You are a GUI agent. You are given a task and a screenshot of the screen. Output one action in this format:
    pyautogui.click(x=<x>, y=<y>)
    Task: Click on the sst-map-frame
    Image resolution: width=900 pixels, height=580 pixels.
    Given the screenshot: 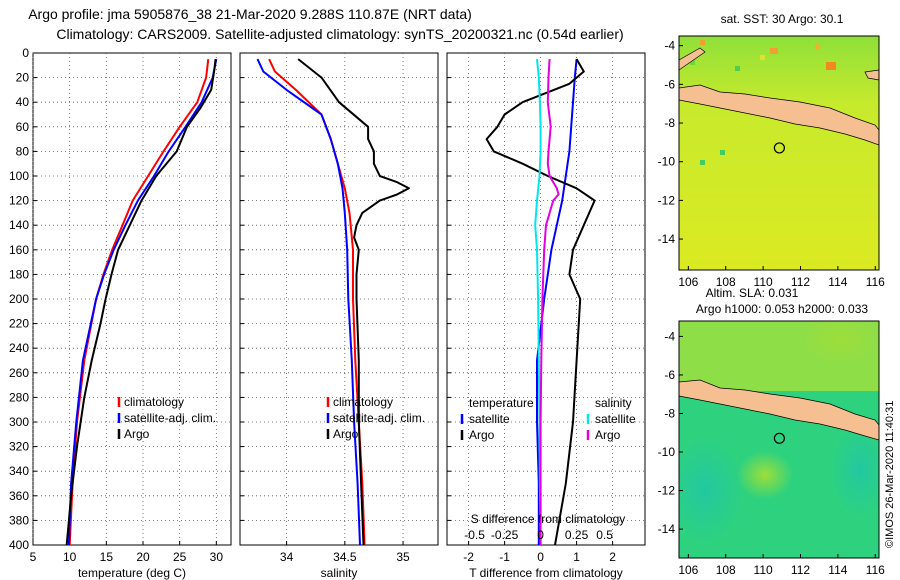 What is the action you would take?
    pyautogui.click(x=779, y=153)
    